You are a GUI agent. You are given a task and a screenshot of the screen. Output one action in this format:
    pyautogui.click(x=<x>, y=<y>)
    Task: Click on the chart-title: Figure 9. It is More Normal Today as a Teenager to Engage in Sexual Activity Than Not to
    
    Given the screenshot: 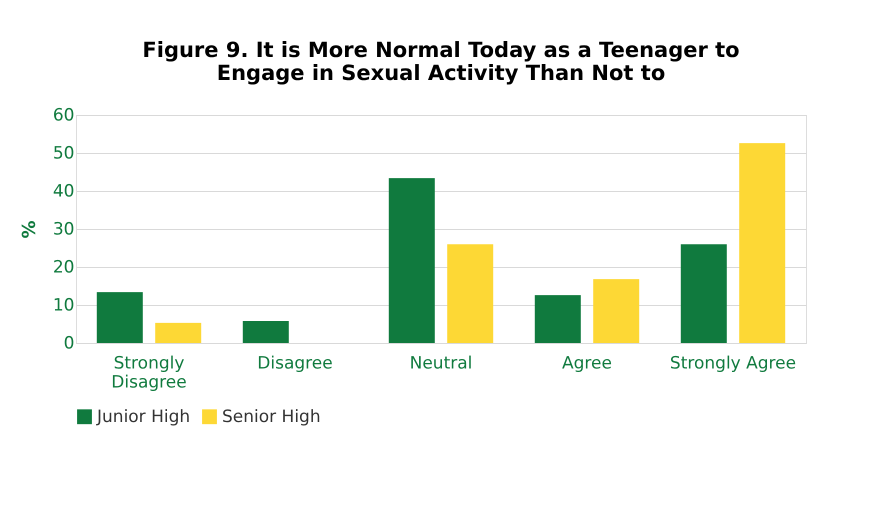 What is the action you would take?
    pyautogui.click(x=441, y=61)
    